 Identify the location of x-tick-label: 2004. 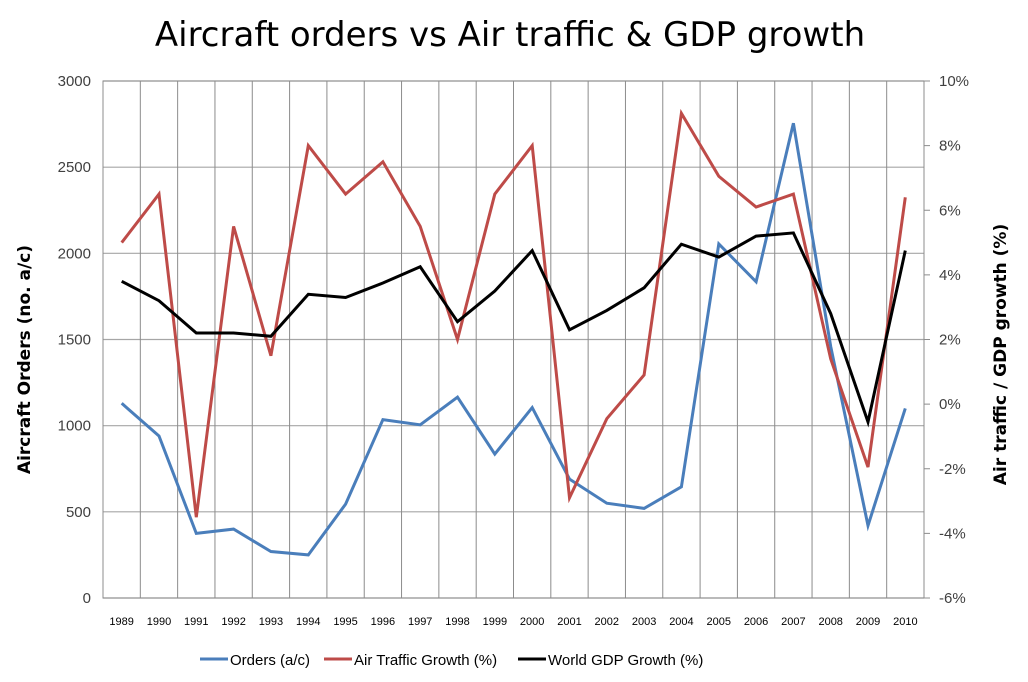
(681, 622).